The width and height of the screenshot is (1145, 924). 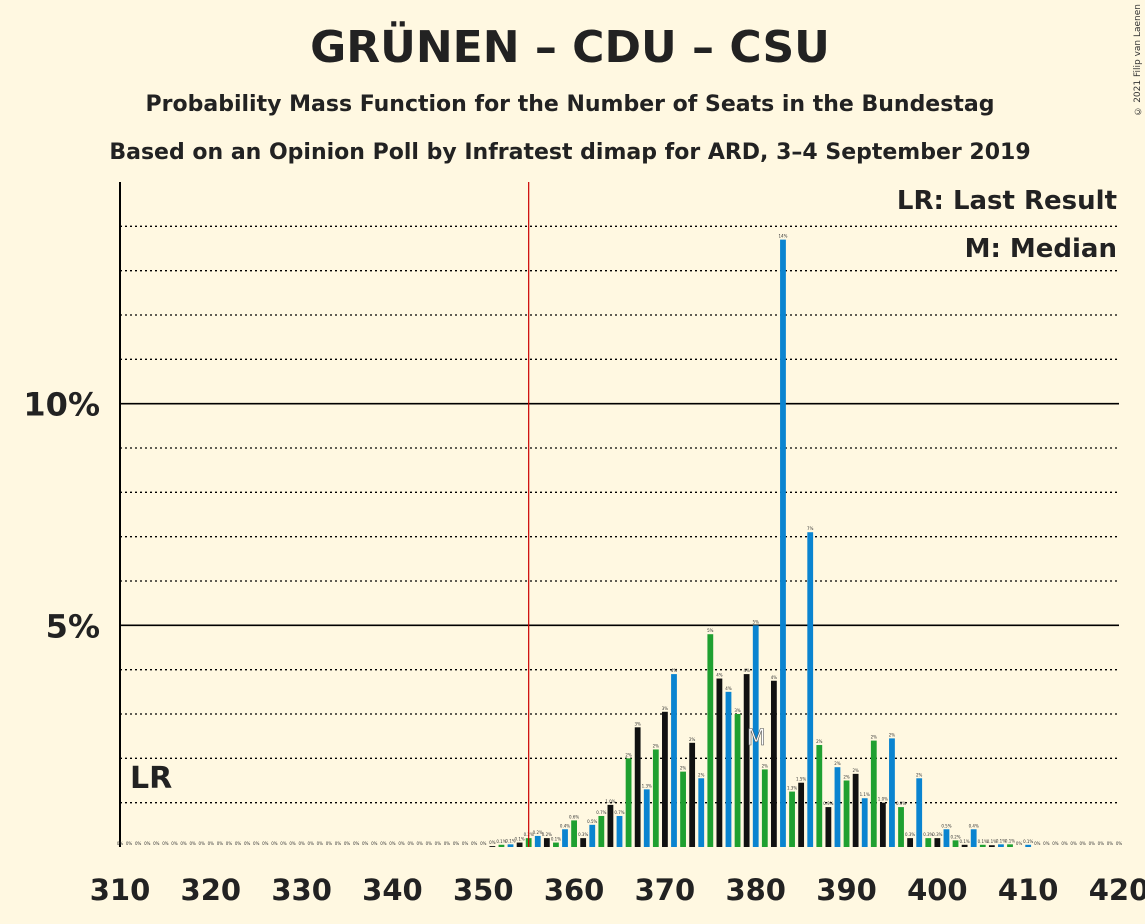 I want to click on x-tick-label: 370, so click(x=665, y=890).